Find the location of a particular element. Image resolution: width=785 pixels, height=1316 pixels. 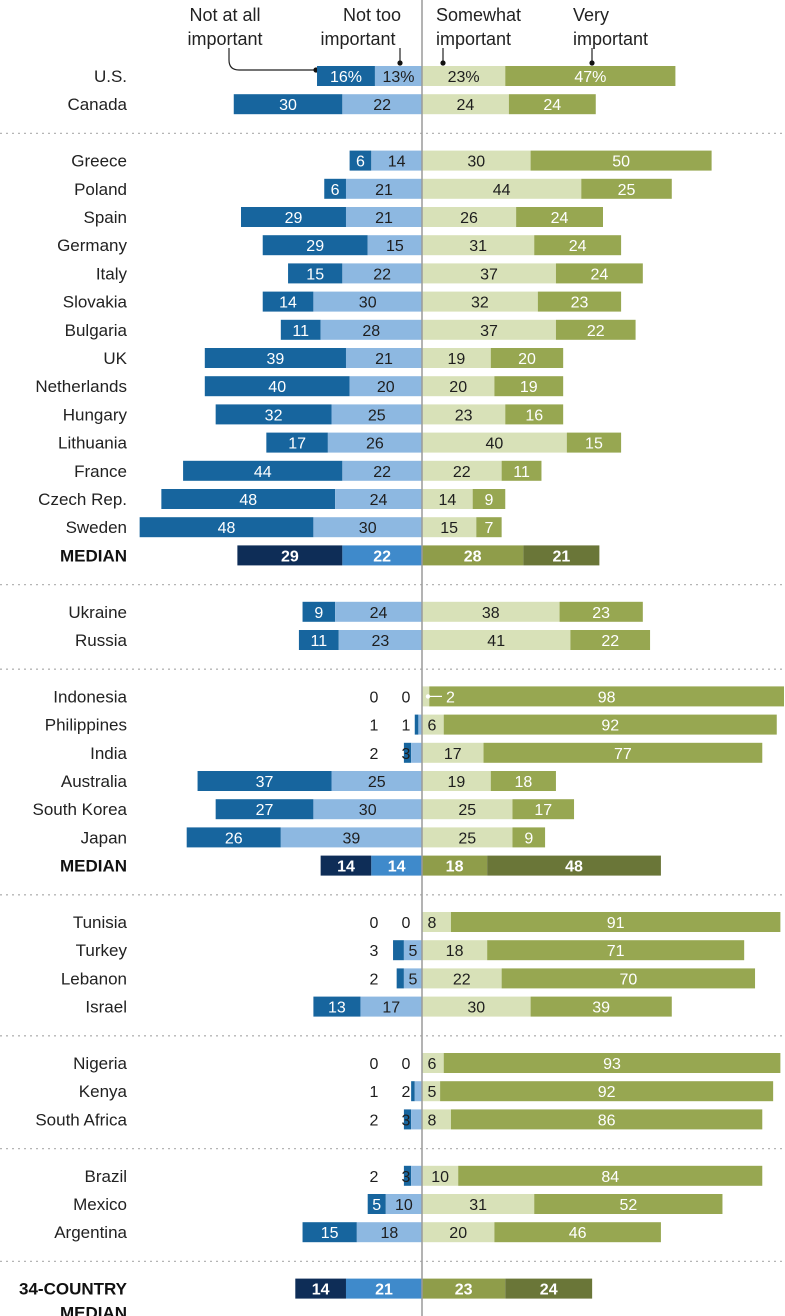

value-label-not-at-all: 2 is located at coordinates (374, 754).